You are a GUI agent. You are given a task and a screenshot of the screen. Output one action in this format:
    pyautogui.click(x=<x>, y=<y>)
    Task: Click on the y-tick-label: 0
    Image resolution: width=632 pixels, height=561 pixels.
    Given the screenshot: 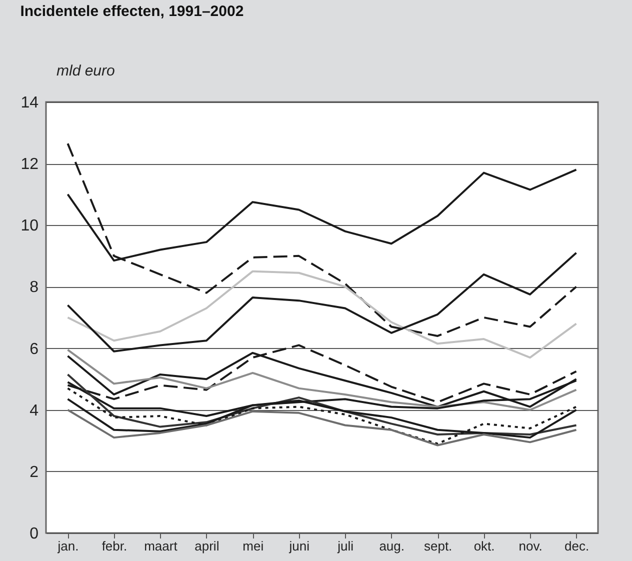 What is the action you would take?
    pyautogui.click(x=34, y=534)
    